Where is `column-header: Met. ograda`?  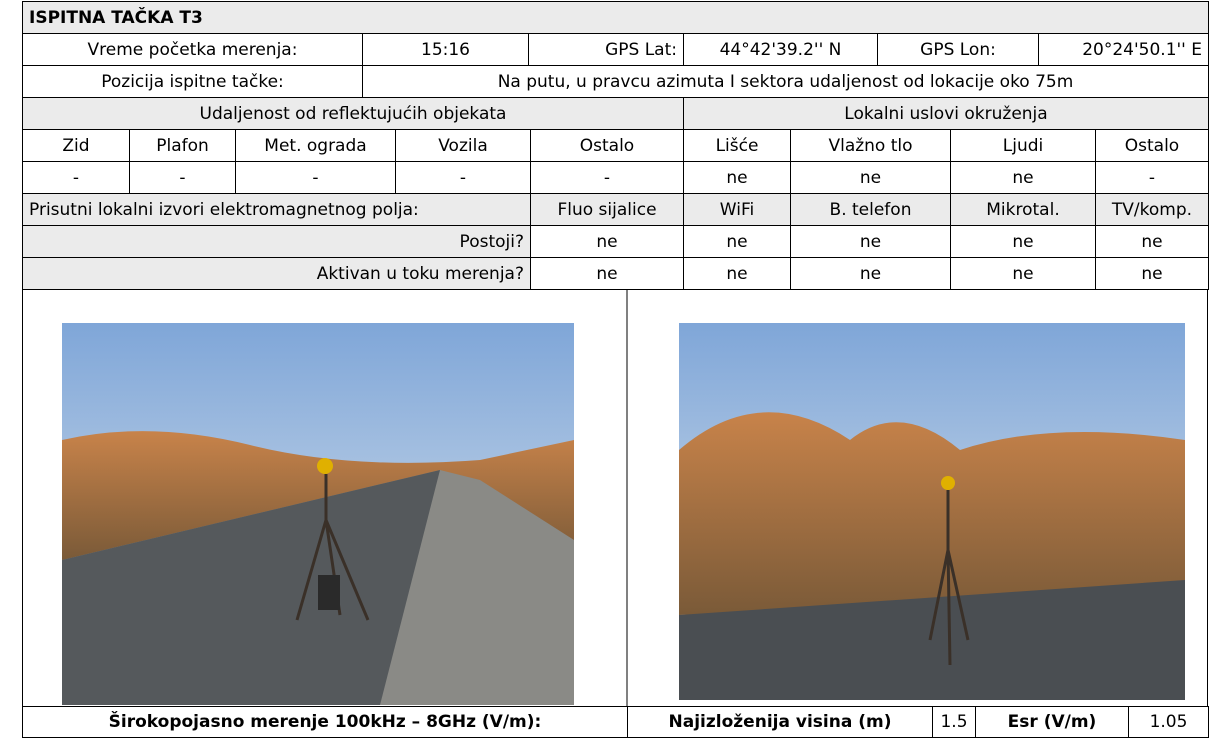 column-header: Met. ograda is located at coordinates (315, 145).